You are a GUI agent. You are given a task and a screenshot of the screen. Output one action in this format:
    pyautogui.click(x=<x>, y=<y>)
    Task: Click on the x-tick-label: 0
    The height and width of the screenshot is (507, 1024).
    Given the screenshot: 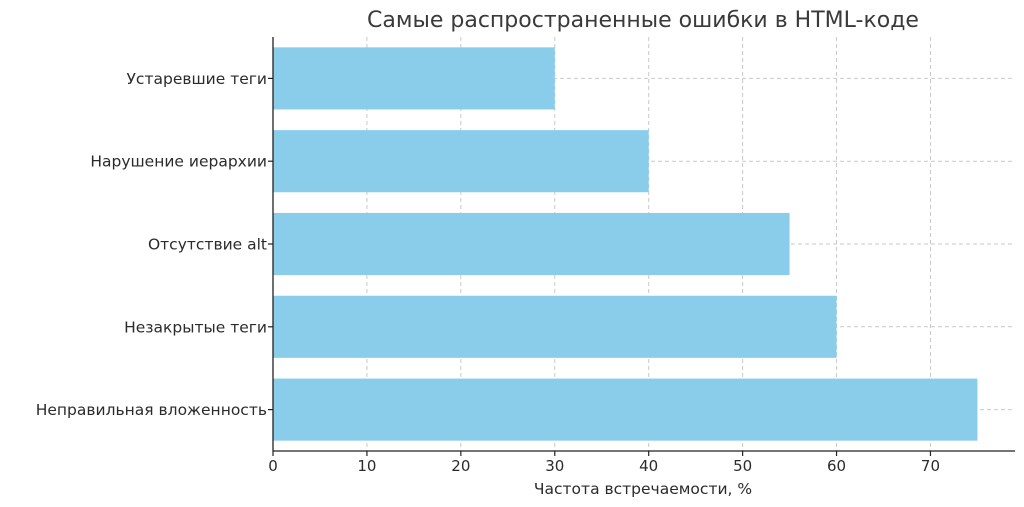 What is the action you would take?
    pyautogui.click(x=273, y=466)
    